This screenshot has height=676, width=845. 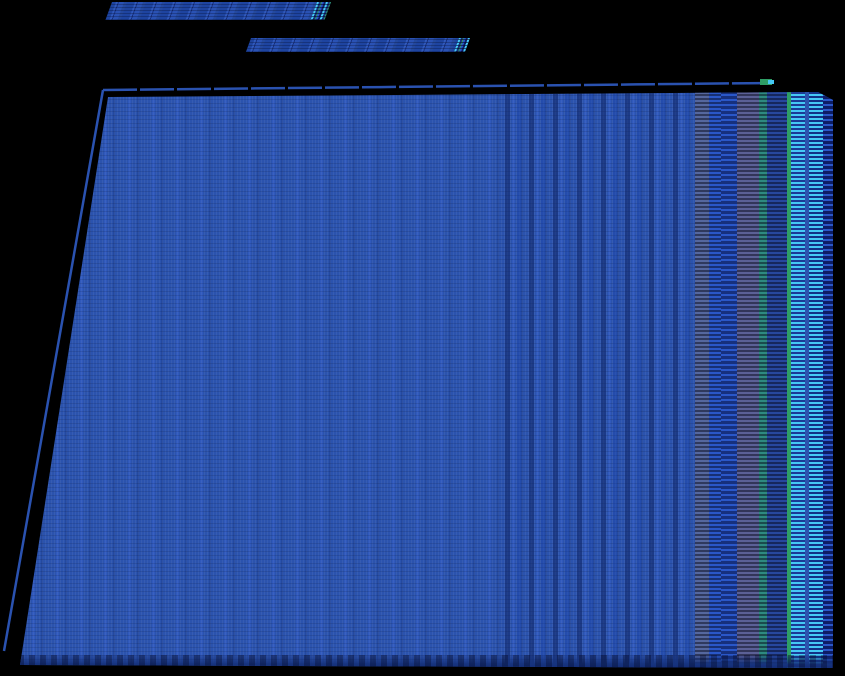 What do you see at coordinates (771, 82) in the screenshot?
I see `outline-end-cyan-fleck` at bounding box center [771, 82].